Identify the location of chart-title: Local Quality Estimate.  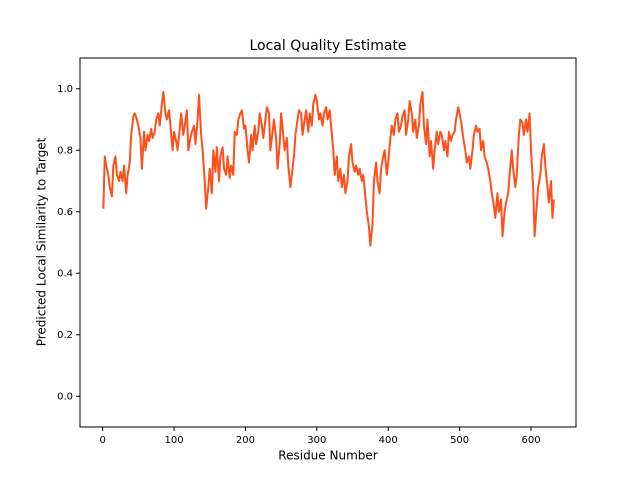
(327, 46).